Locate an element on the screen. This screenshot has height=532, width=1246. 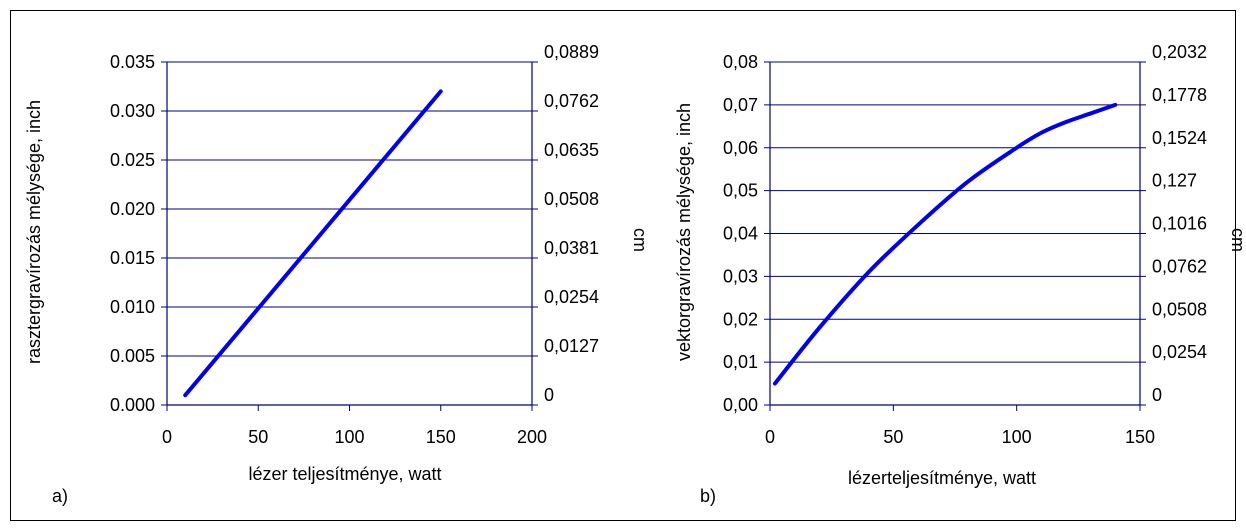
x-axis-label: lézer teljesítménye, watt is located at coordinates (344, 474).